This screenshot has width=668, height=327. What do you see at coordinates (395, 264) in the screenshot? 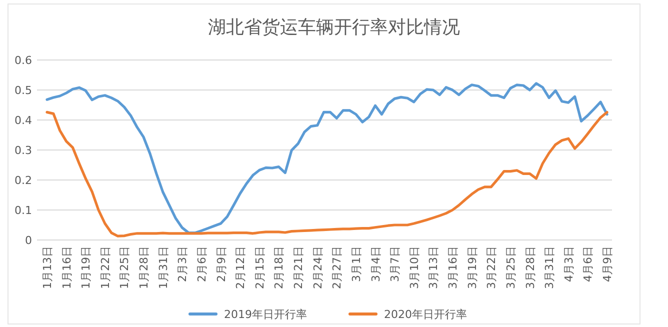
I see `x-tick-label: 3月7日` at bounding box center [395, 264].